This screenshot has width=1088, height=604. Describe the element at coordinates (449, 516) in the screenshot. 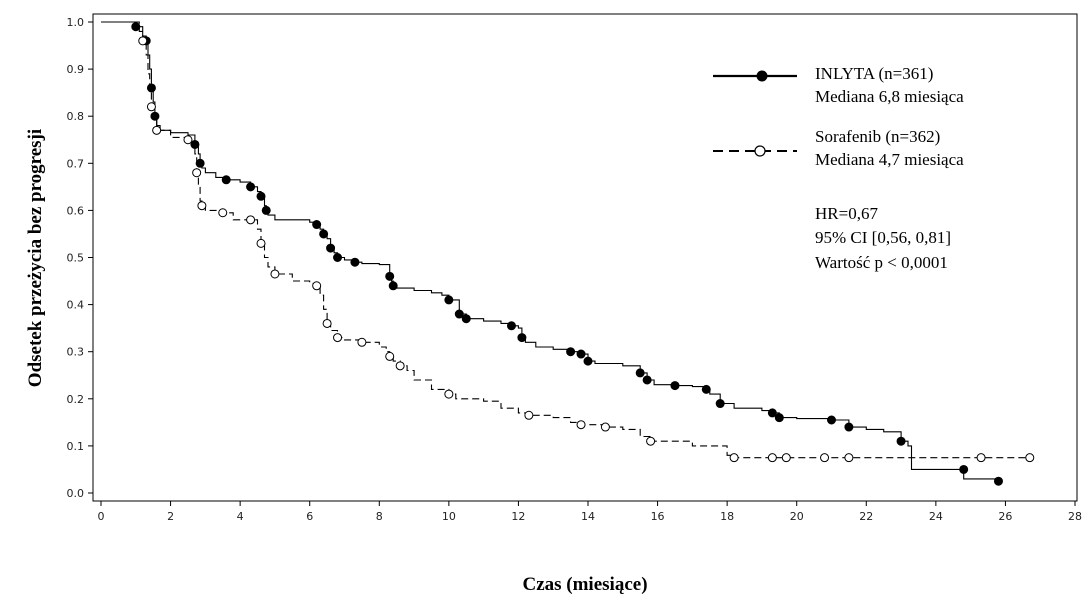

I see `x-tick-label: 10` at that location.